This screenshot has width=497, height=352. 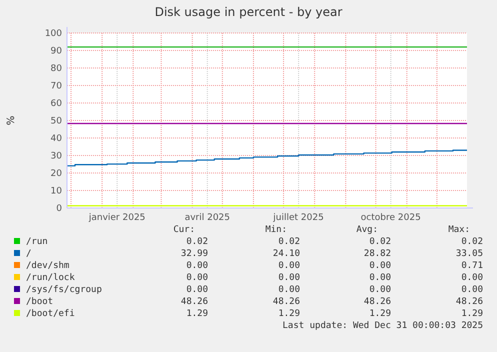 What do you see at coordinates (276, 230) in the screenshot?
I see `text: Min:` at bounding box center [276, 230].